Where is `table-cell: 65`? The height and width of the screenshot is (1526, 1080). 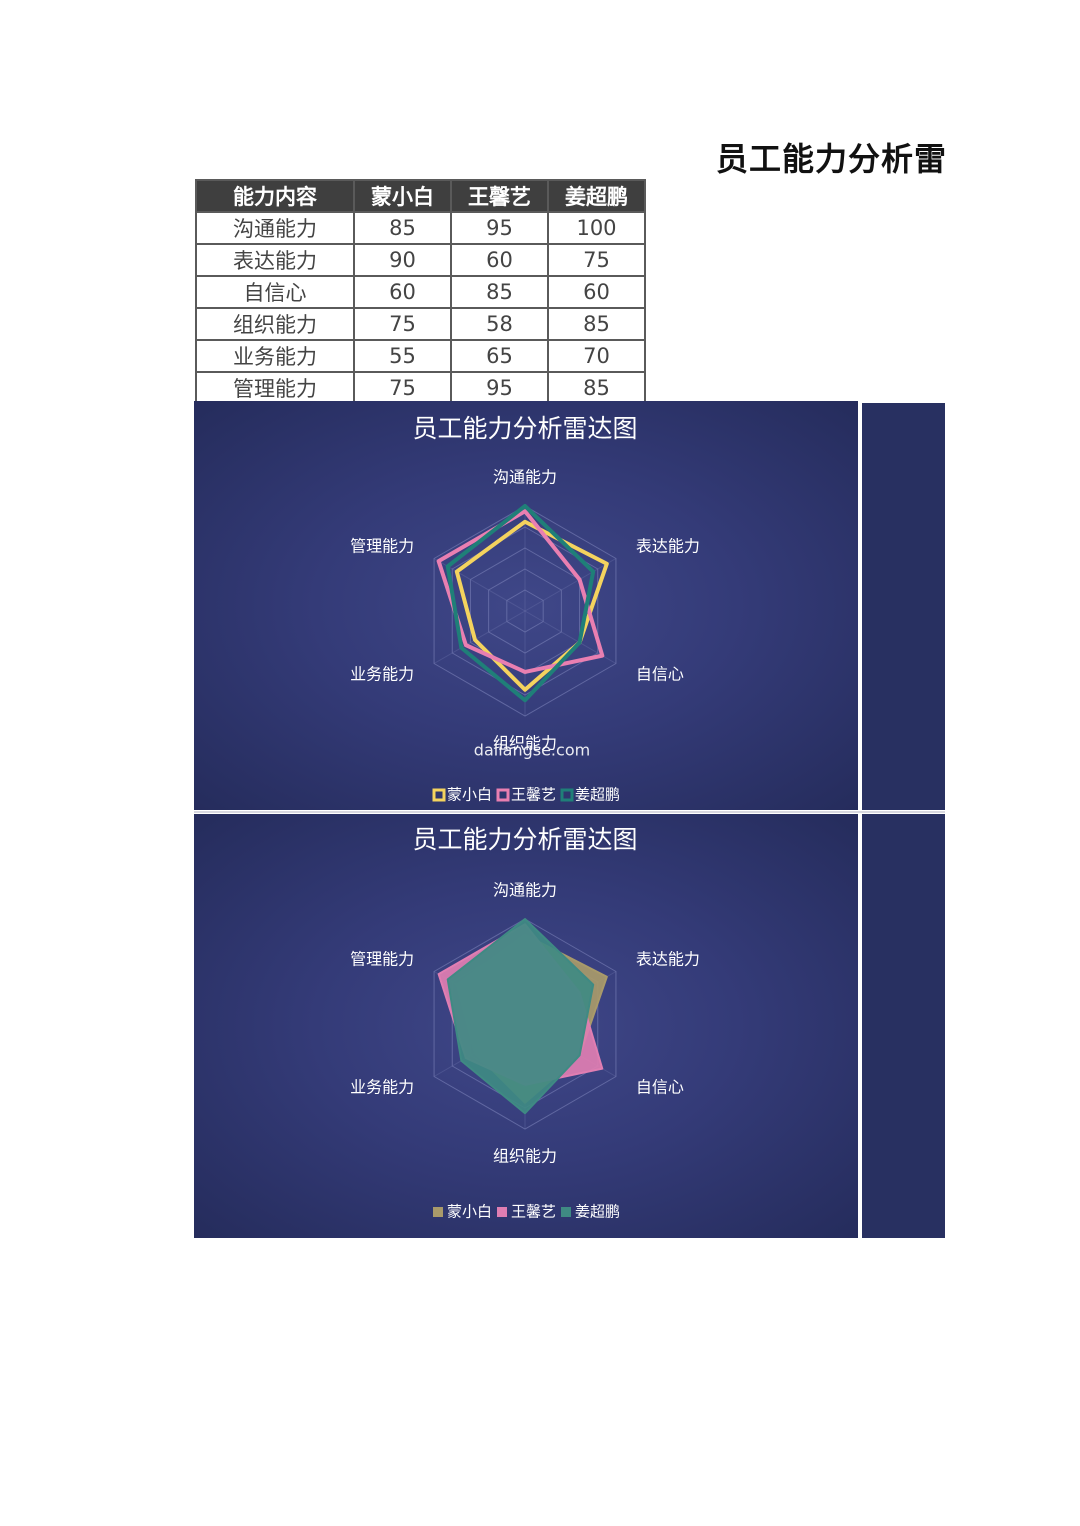
table-cell: 65 is located at coordinates (499, 356).